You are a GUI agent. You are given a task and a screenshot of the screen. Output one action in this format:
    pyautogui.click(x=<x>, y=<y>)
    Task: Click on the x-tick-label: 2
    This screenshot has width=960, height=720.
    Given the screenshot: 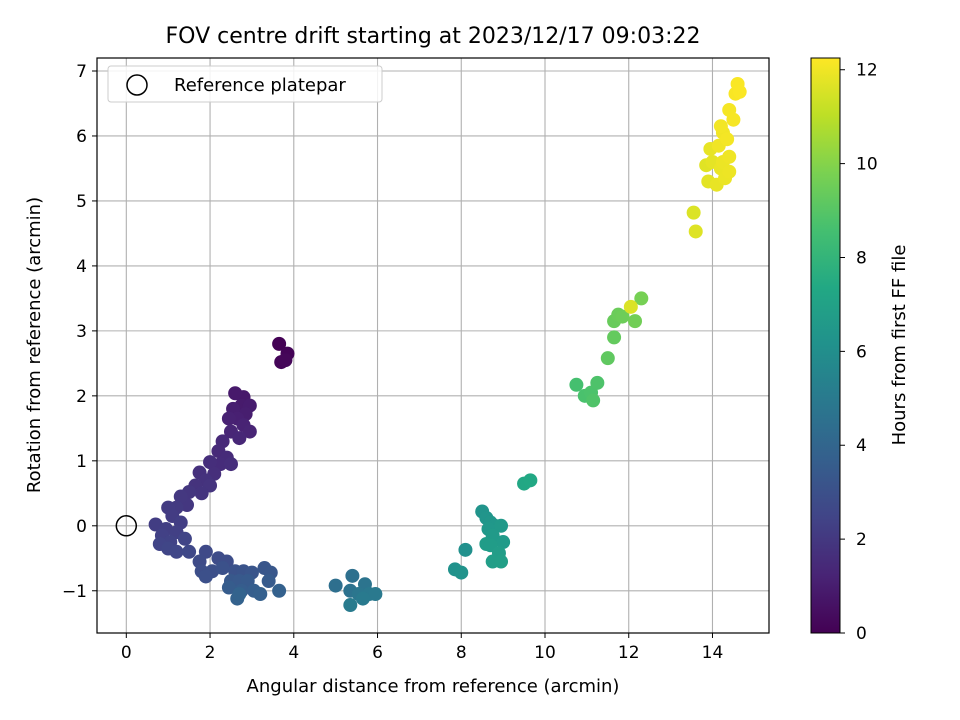 What is the action you would take?
    pyautogui.click(x=210, y=653)
    